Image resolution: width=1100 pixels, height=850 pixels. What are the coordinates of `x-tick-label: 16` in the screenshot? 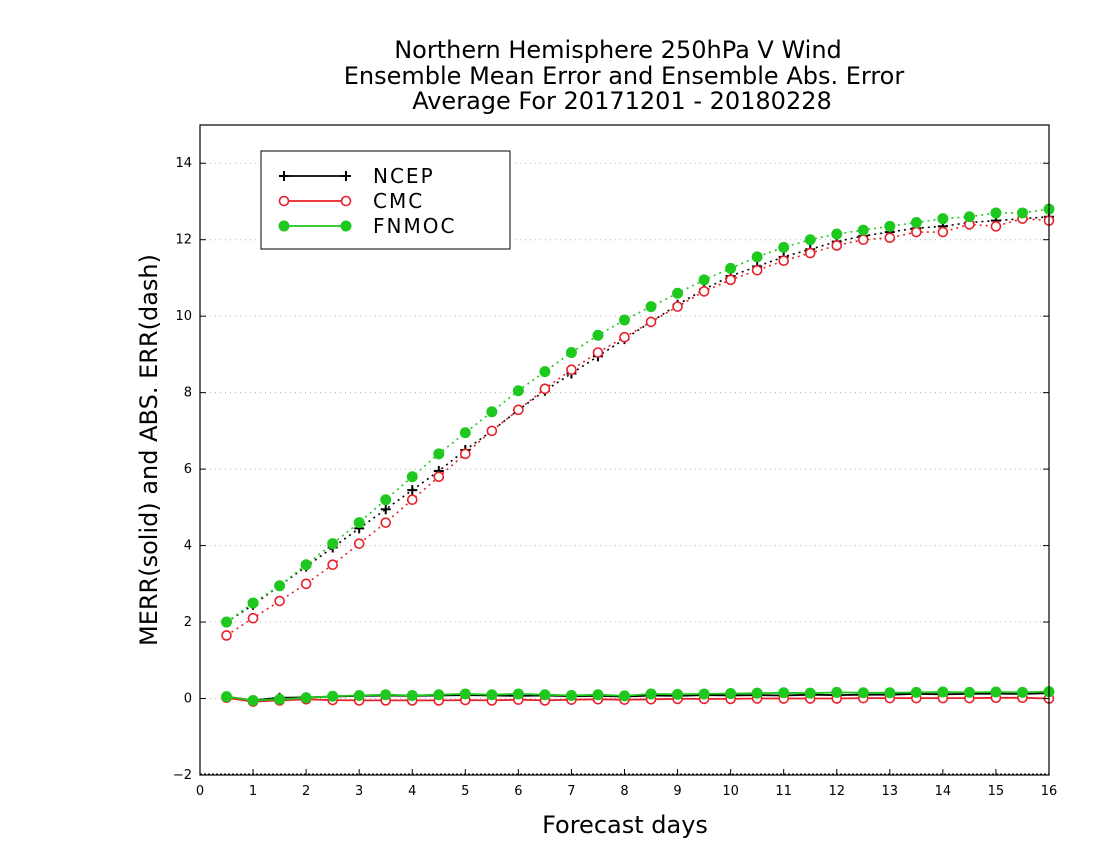 It's located at (1049, 791).